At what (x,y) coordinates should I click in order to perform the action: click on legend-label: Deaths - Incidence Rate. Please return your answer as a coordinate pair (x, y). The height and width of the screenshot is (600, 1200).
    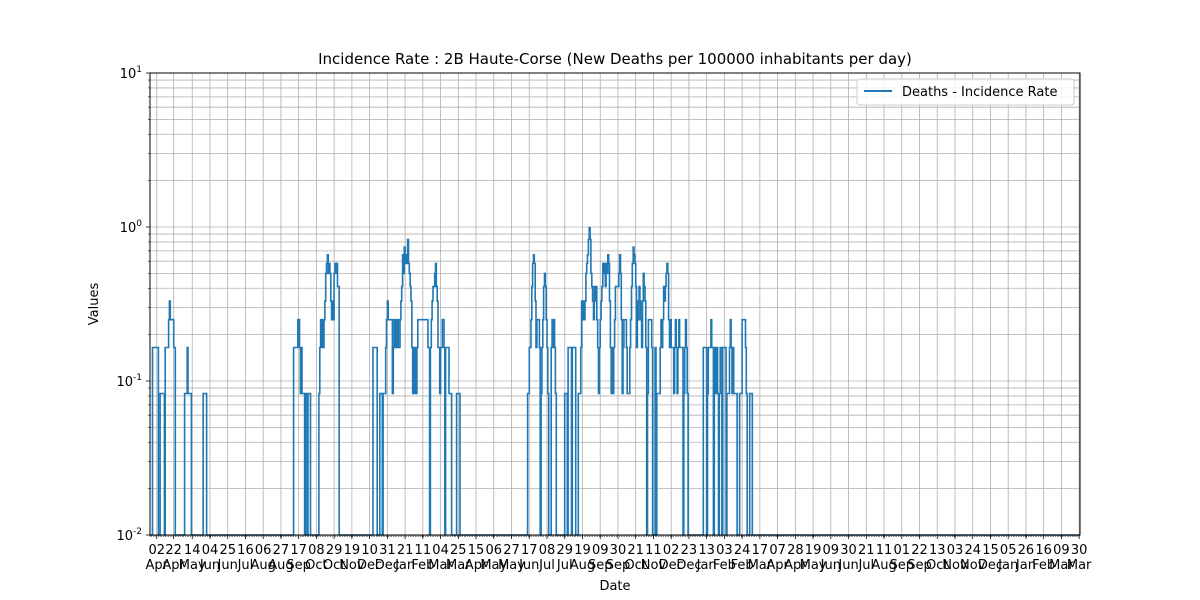
    Looking at the image, I should click on (979, 92).